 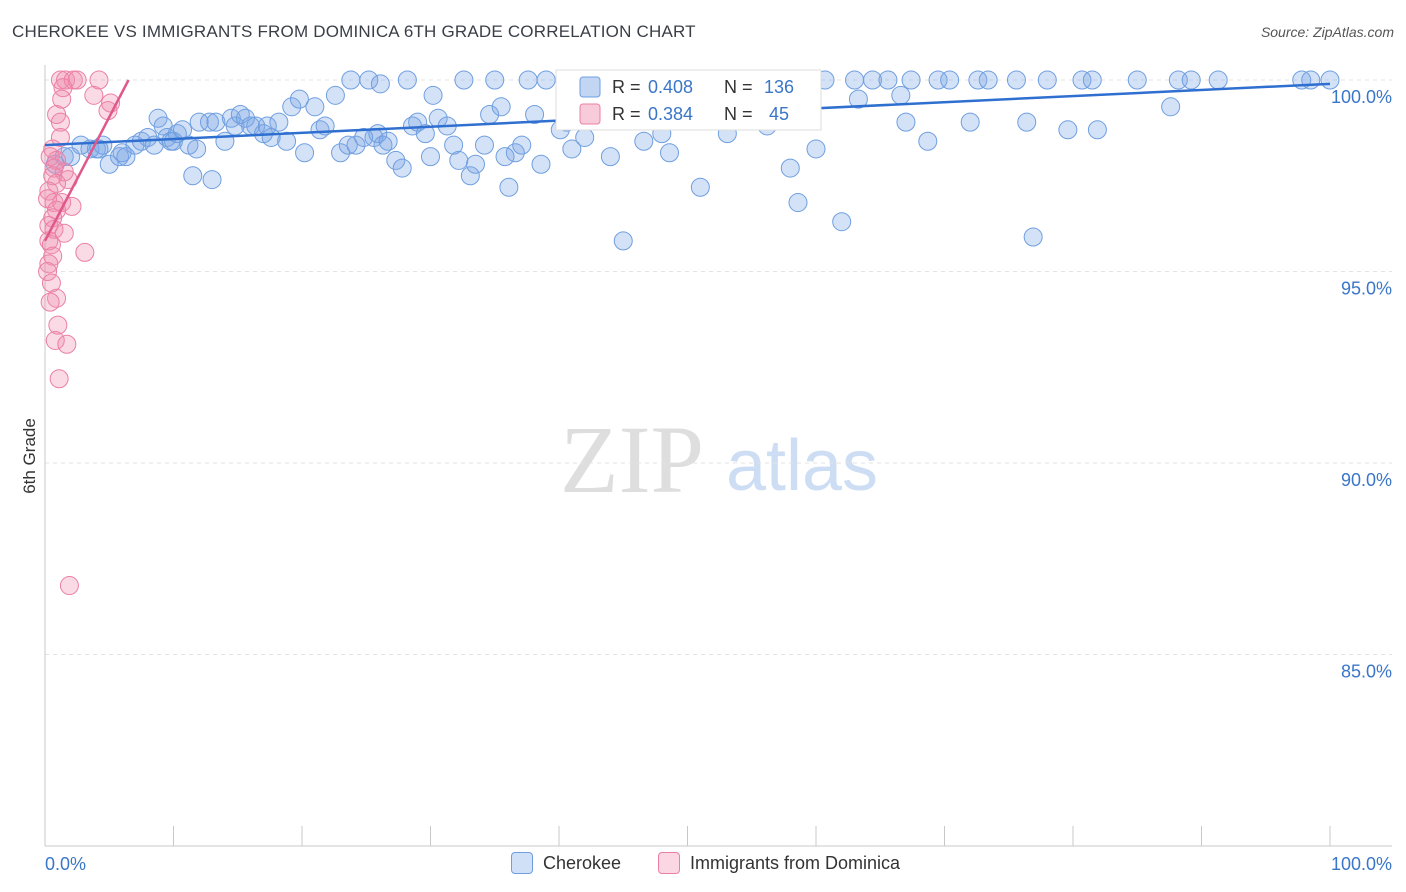 I want to click on y-tick-label: 95.0%, so click(x=1366, y=289).